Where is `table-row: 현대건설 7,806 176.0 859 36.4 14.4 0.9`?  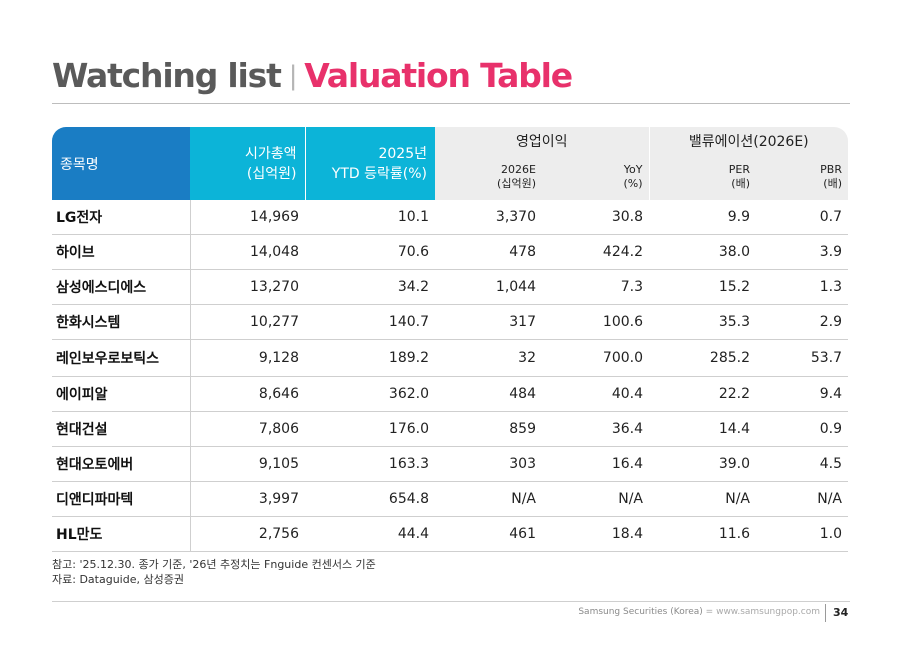
table-row: 현대건설 7,806 176.0 859 36.4 14.4 0.9 is located at coordinates (450, 429).